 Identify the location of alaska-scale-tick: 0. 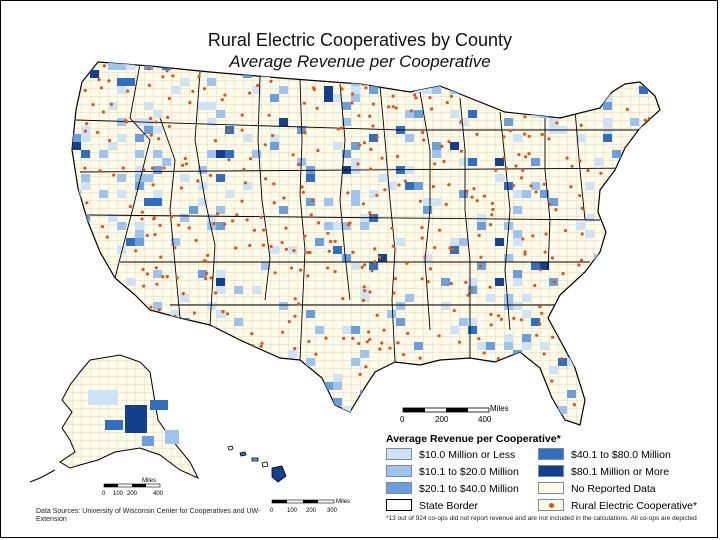
(104, 494).